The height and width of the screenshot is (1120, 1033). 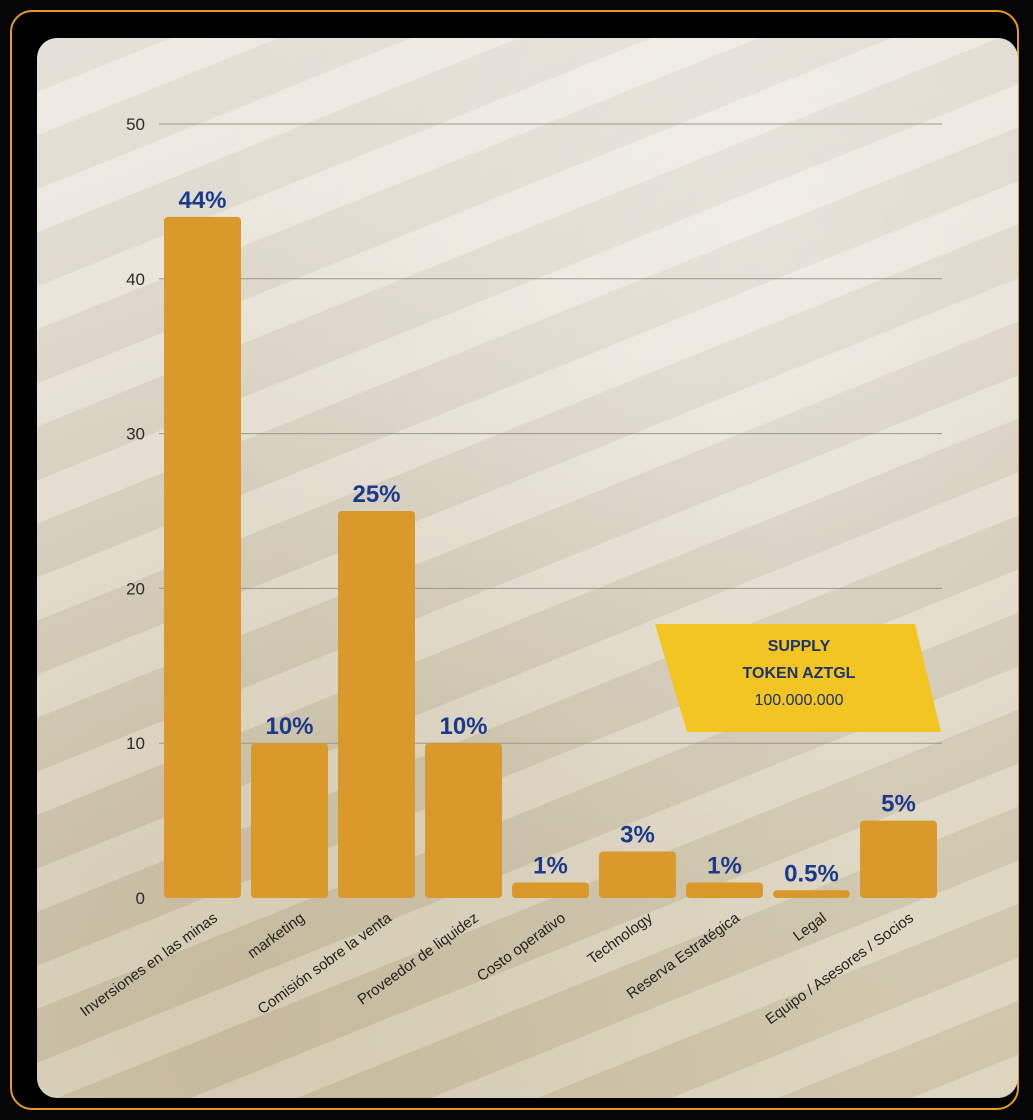 What do you see at coordinates (149, 964) in the screenshot?
I see `category-label: Inversiones en las minas` at bounding box center [149, 964].